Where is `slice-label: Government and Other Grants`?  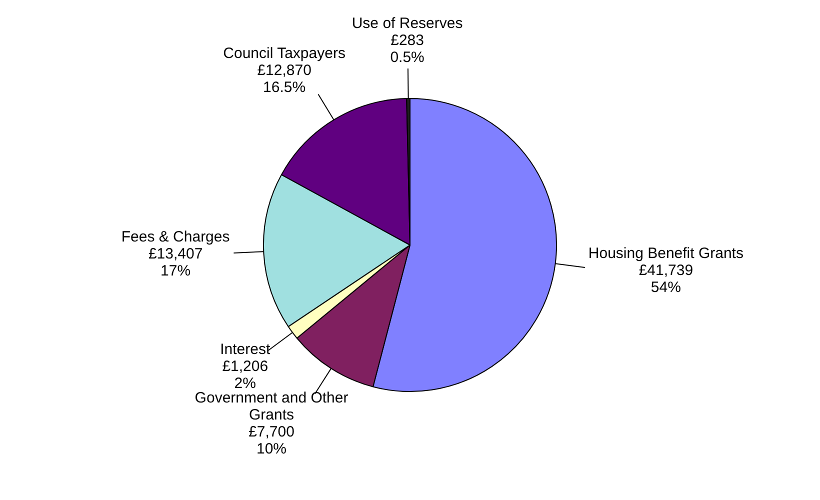 slice-label: Government and Other Grants is located at coordinates (271, 407).